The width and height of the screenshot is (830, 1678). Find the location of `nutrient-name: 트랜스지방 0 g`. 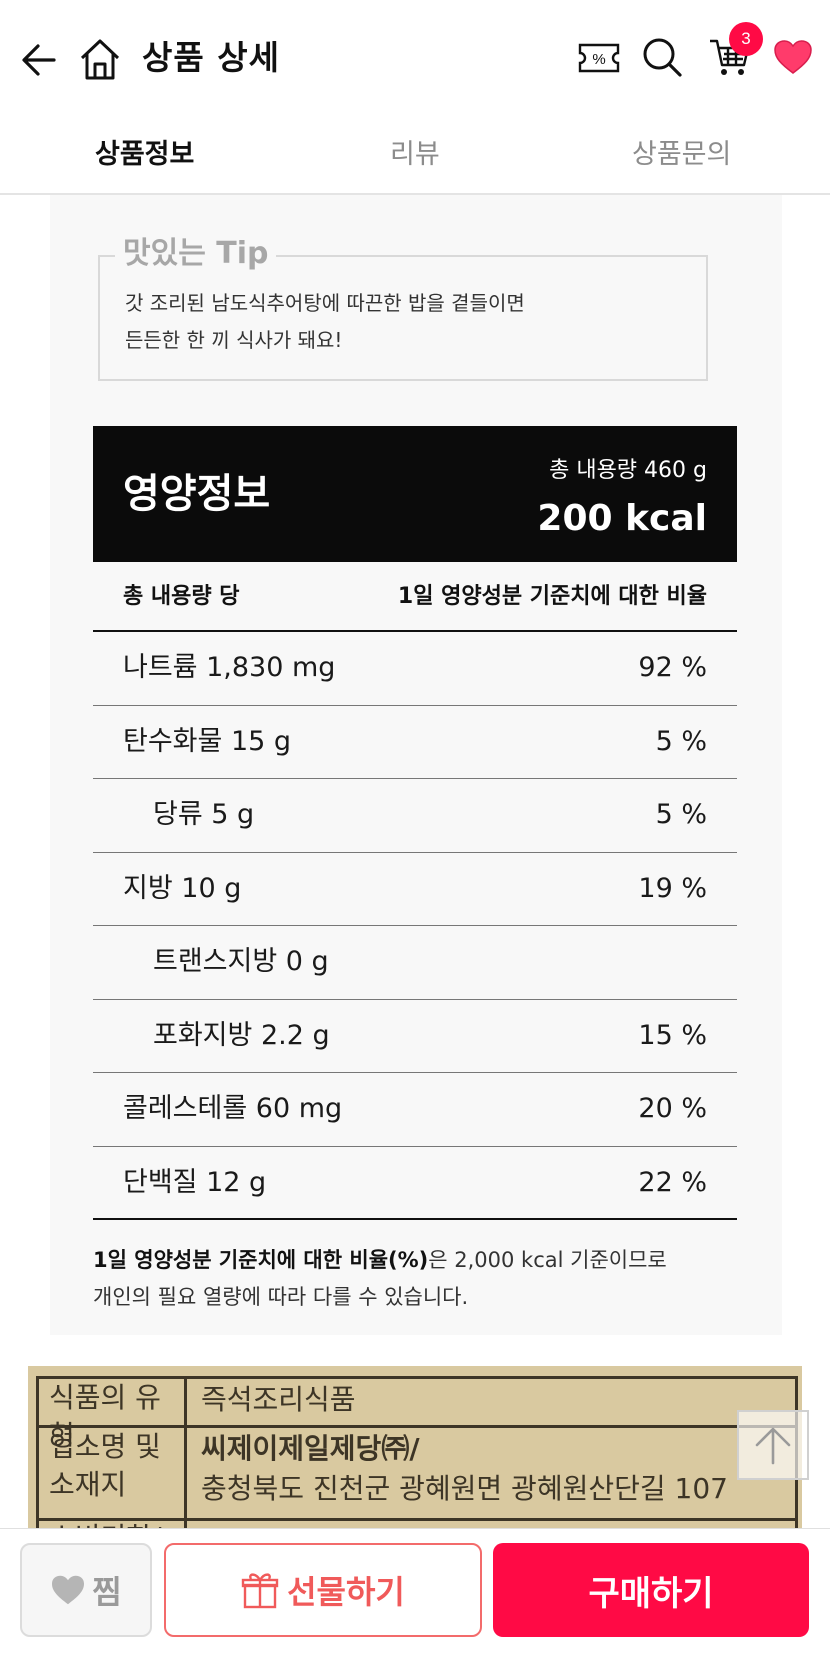

nutrient-name: 트랜스지방 0 g is located at coordinates (241, 961).